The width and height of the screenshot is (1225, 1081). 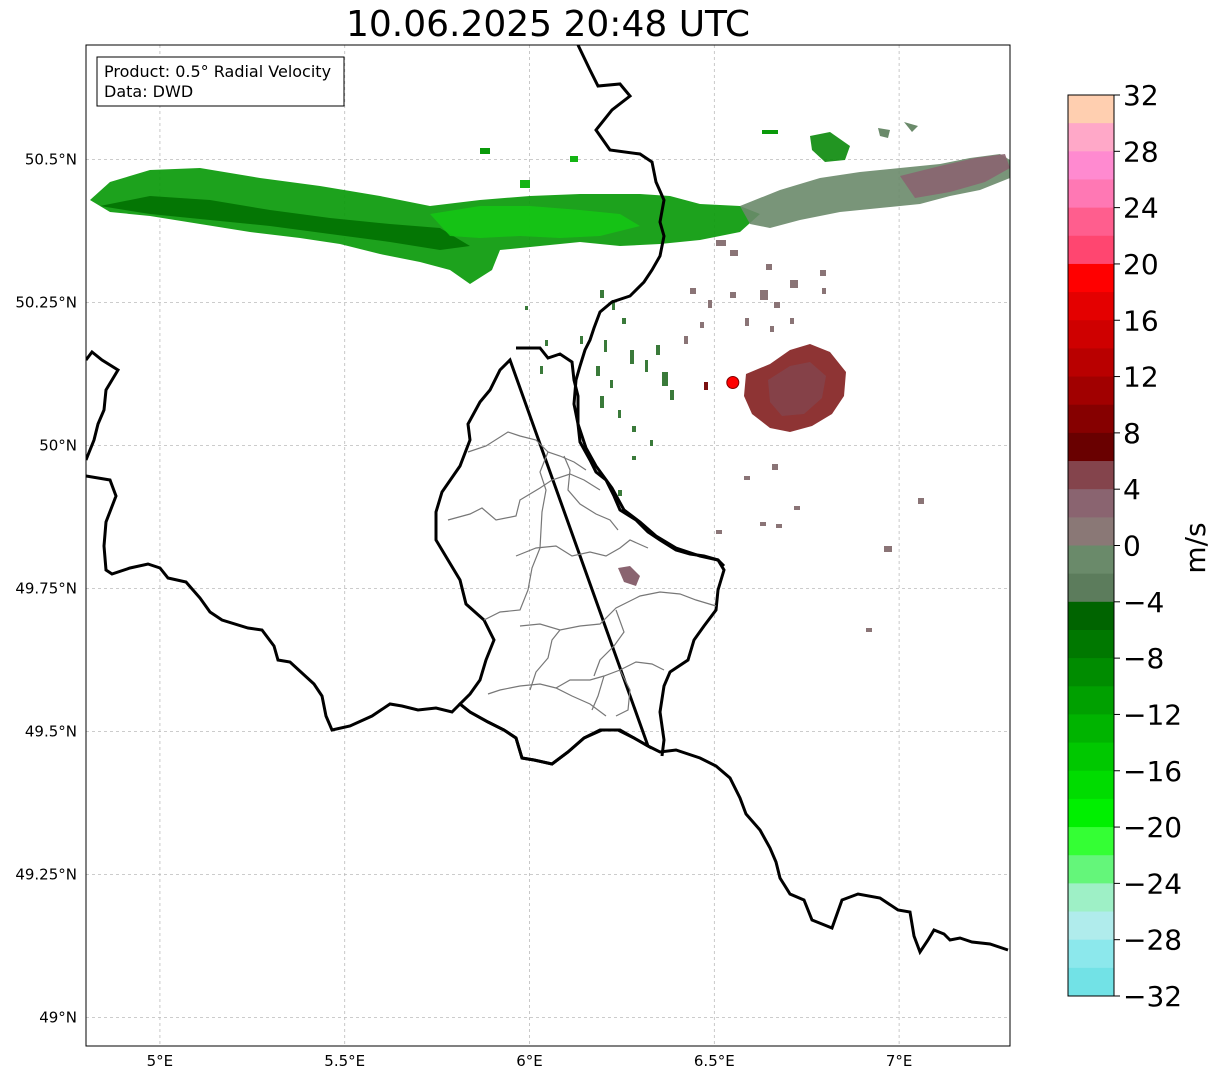 What do you see at coordinates (804, 436) in the screenshot?
I see `echo-ring-mauve` at bounding box center [804, 436].